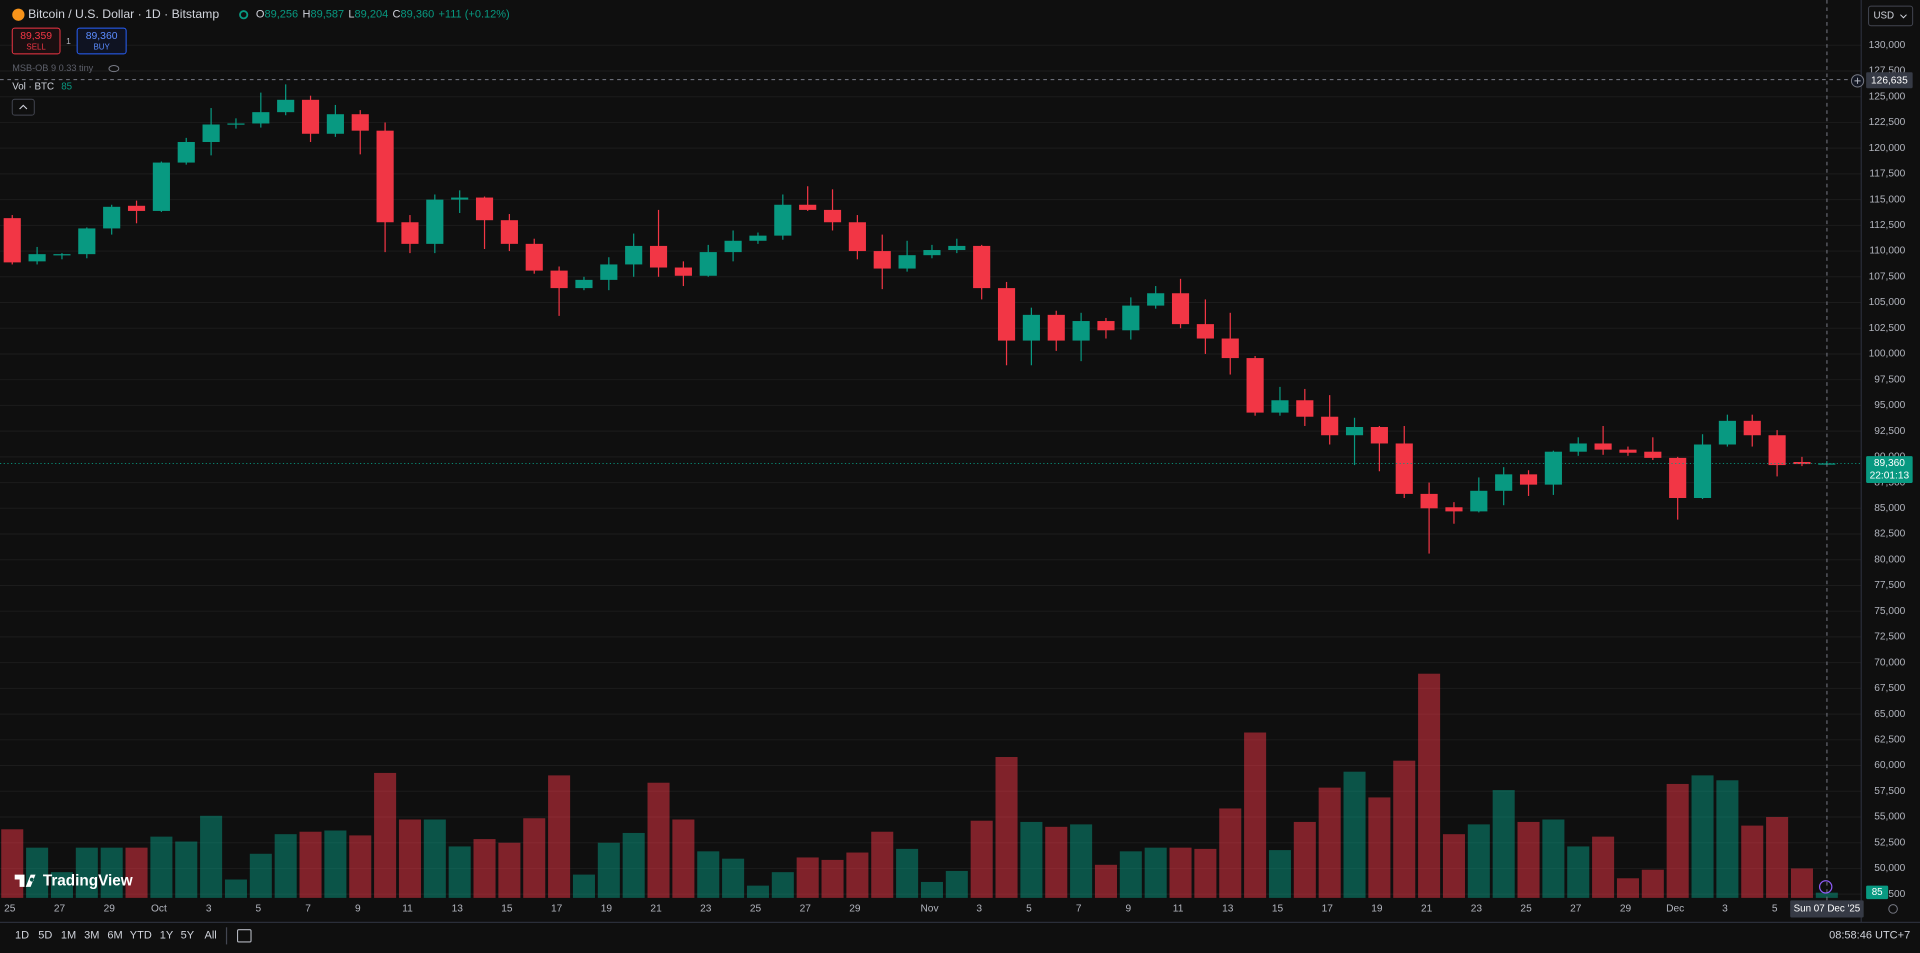 This screenshot has width=1920, height=953. Describe the element at coordinates (102, 36) in the screenshot. I see `buy-price: 89,360` at that location.